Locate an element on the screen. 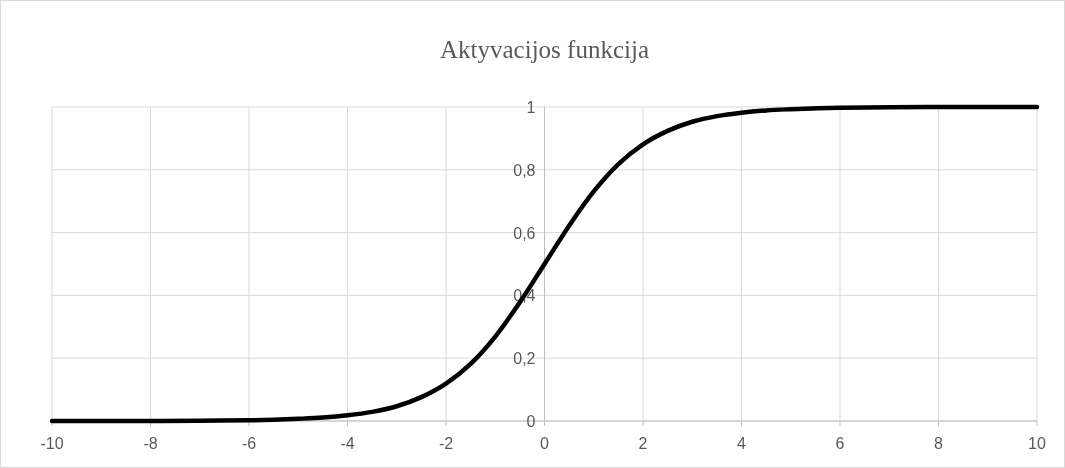 This screenshot has width=1065, height=468. x-tick-label: 0 is located at coordinates (545, 443).